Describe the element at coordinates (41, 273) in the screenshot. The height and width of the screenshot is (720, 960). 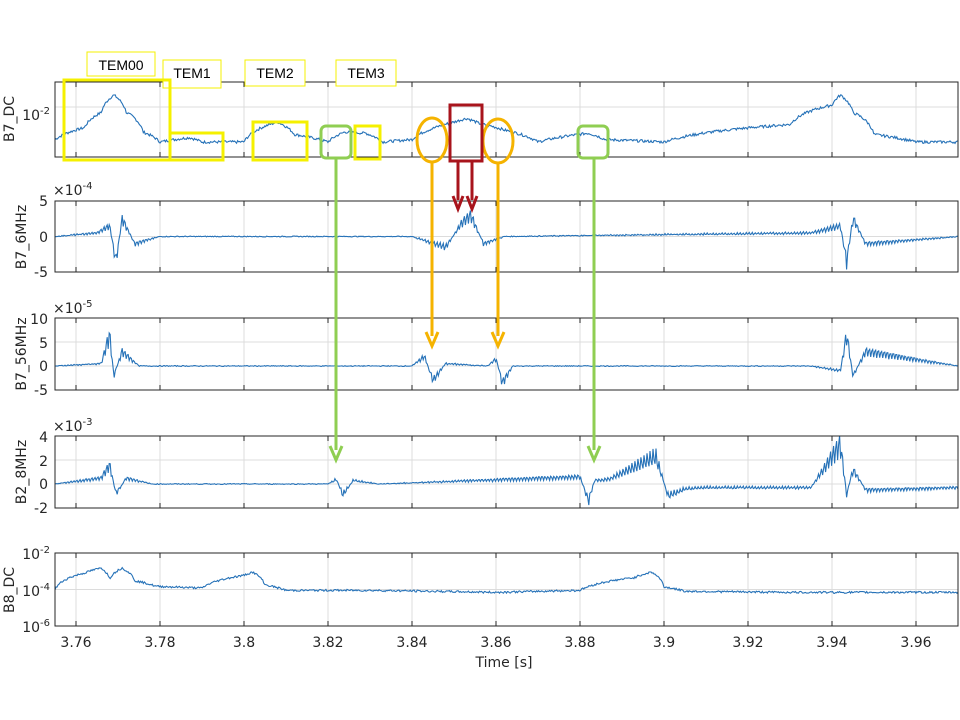
I see `ytick-b7-6mhz-m5: -5` at that location.